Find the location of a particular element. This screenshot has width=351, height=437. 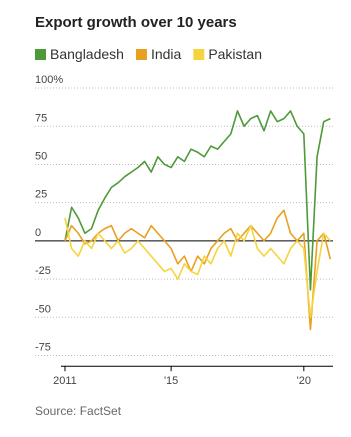

x-tick-label: '15 is located at coordinates (171, 381).